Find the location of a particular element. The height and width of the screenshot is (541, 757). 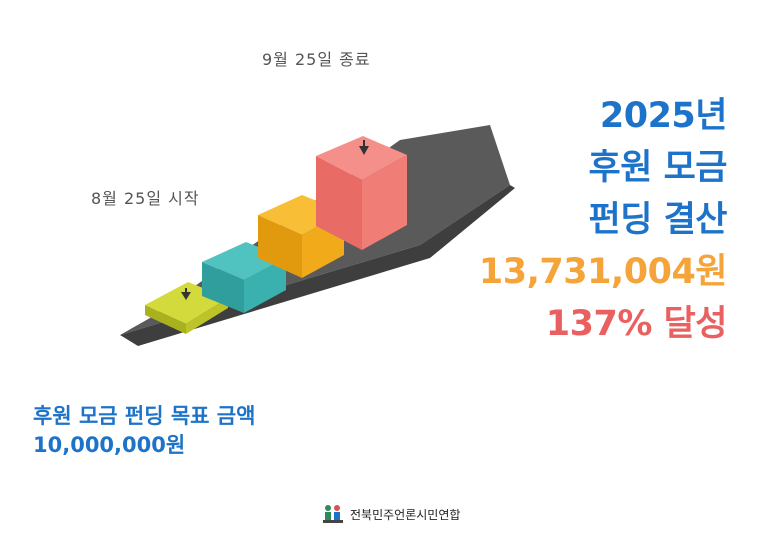

achievement-rate: 137% 달성 is located at coordinates (636, 324).